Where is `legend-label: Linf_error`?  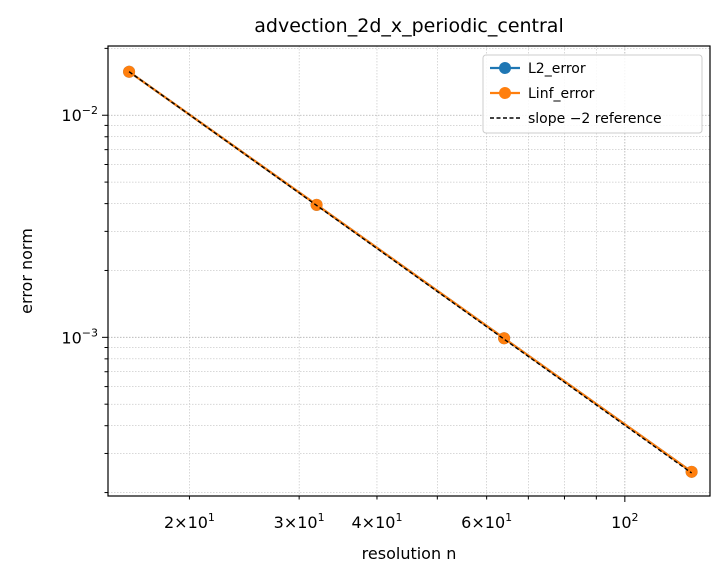 legend-label: Linf_error is located at coordinates (561, 94).